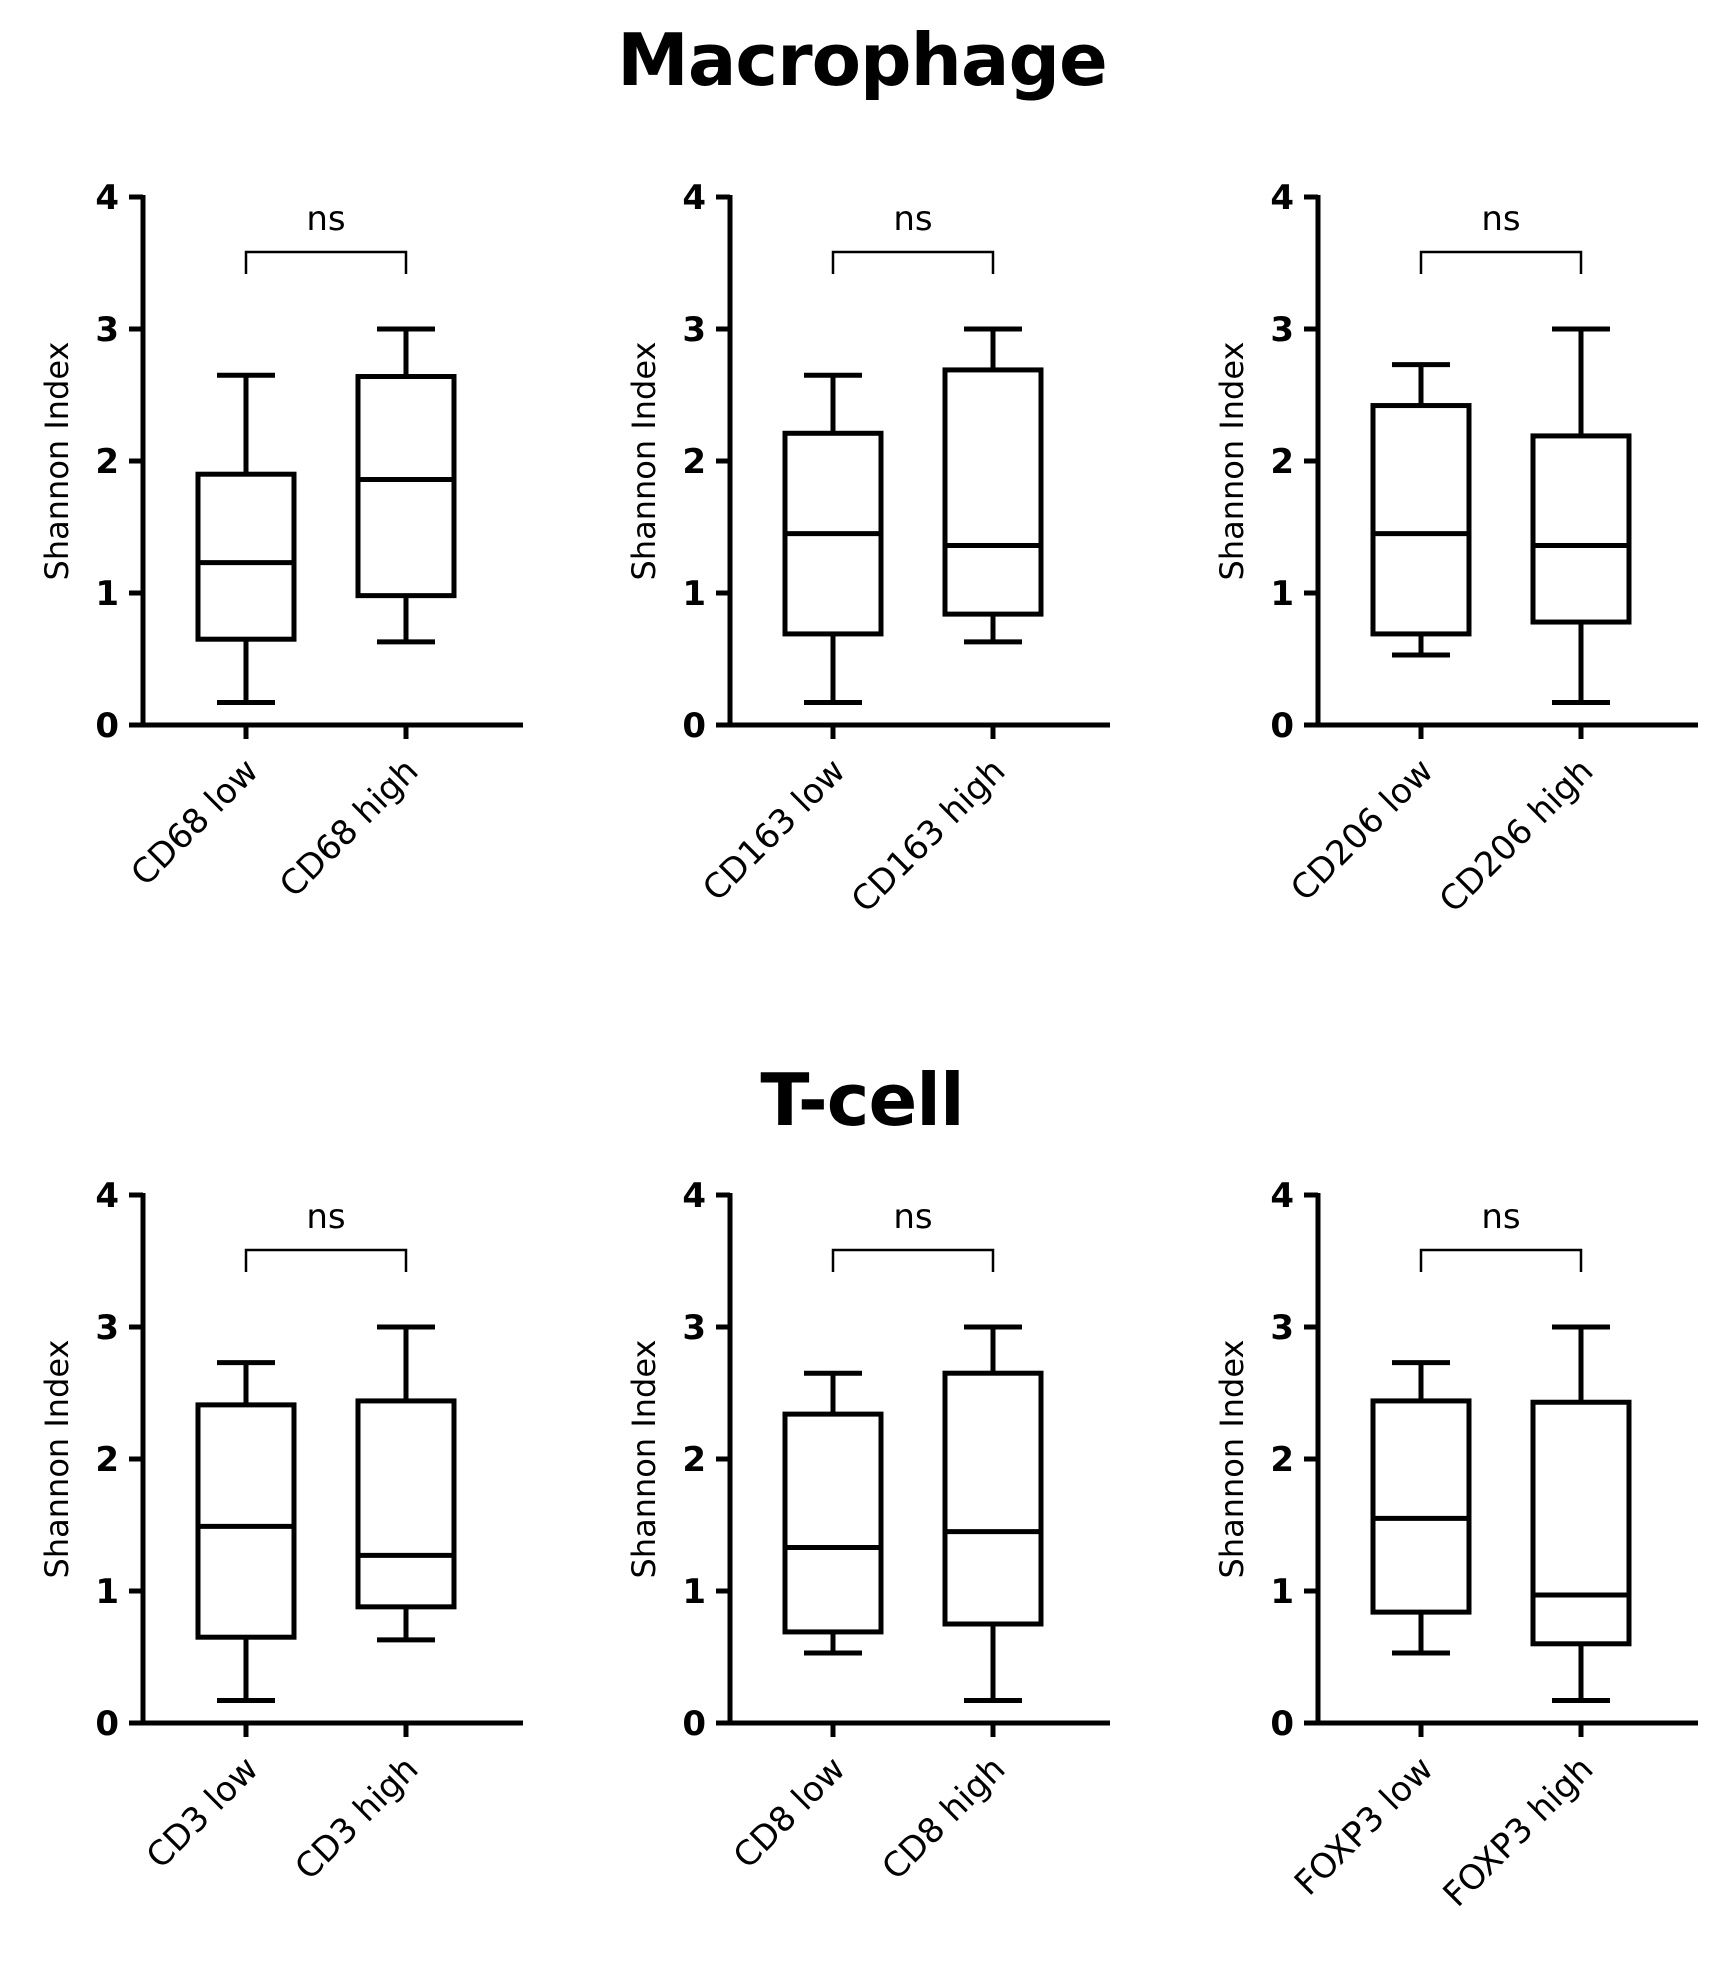  Describe the element at coordinates (774, 830) in the screenshot. I see `x-category-label: CD163 low` at that location.